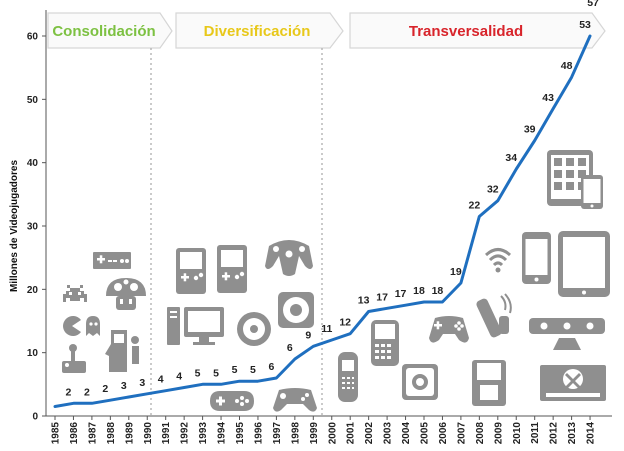 The width and height of the screenshot is (624, 451). What do you see at coordinates (585, 25) in the screenshot?
I see `data-label: 53` at bounding box center [585, 25].